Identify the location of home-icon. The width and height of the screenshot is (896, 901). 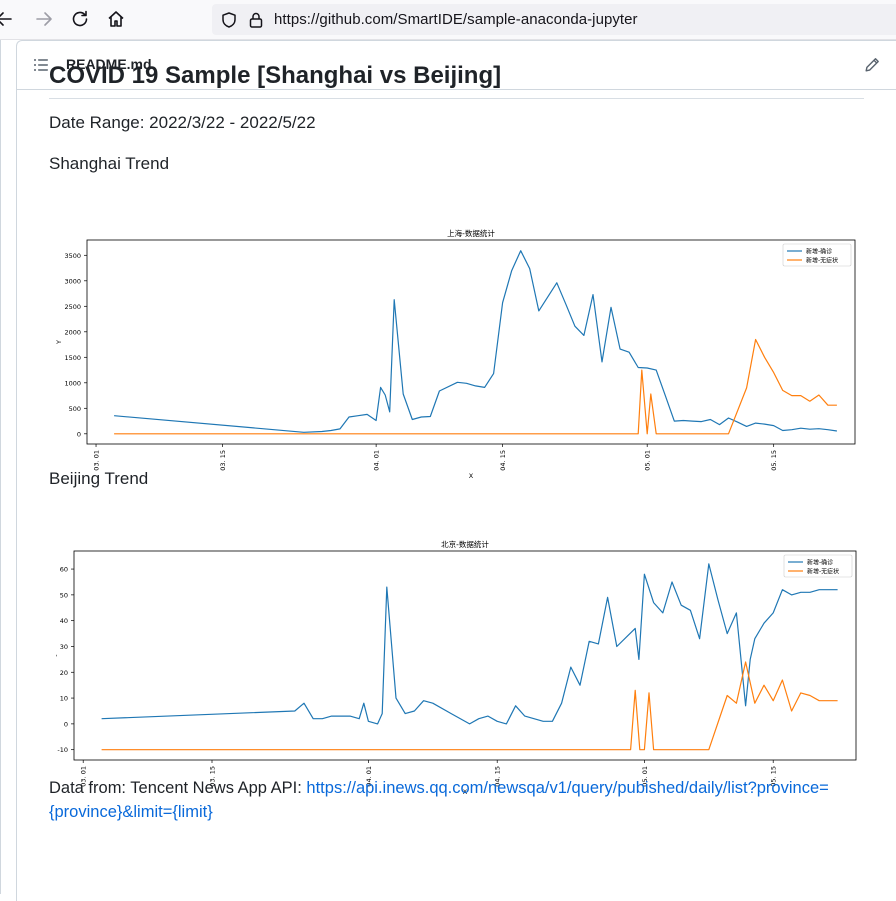
(116, 19).